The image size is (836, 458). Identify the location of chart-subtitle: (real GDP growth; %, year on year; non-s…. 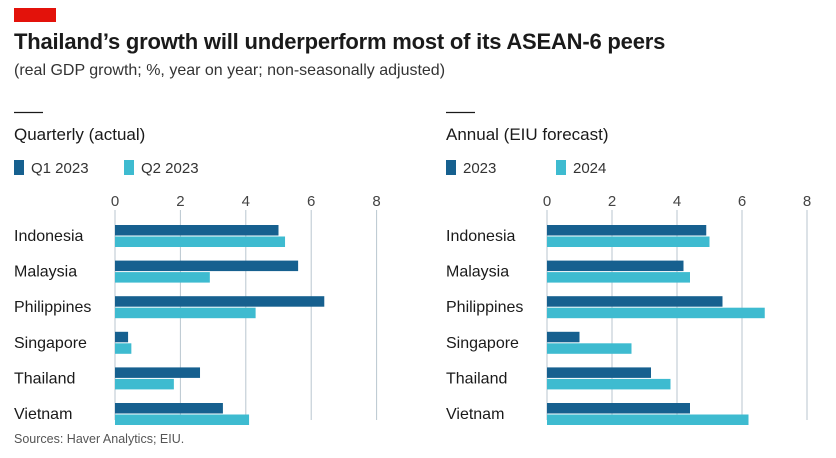
(230, 70).